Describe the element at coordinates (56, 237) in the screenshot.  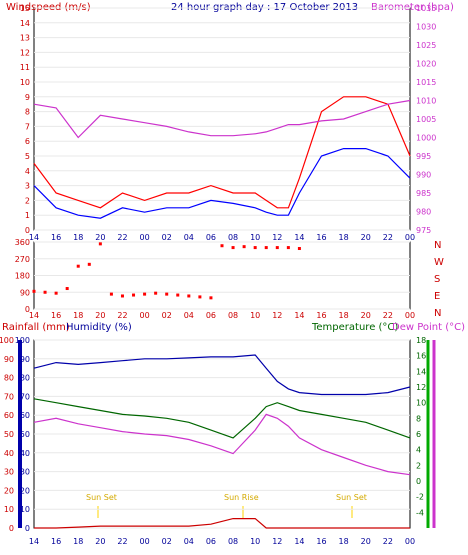
I see `x-tick-label-top: 16` at that location.